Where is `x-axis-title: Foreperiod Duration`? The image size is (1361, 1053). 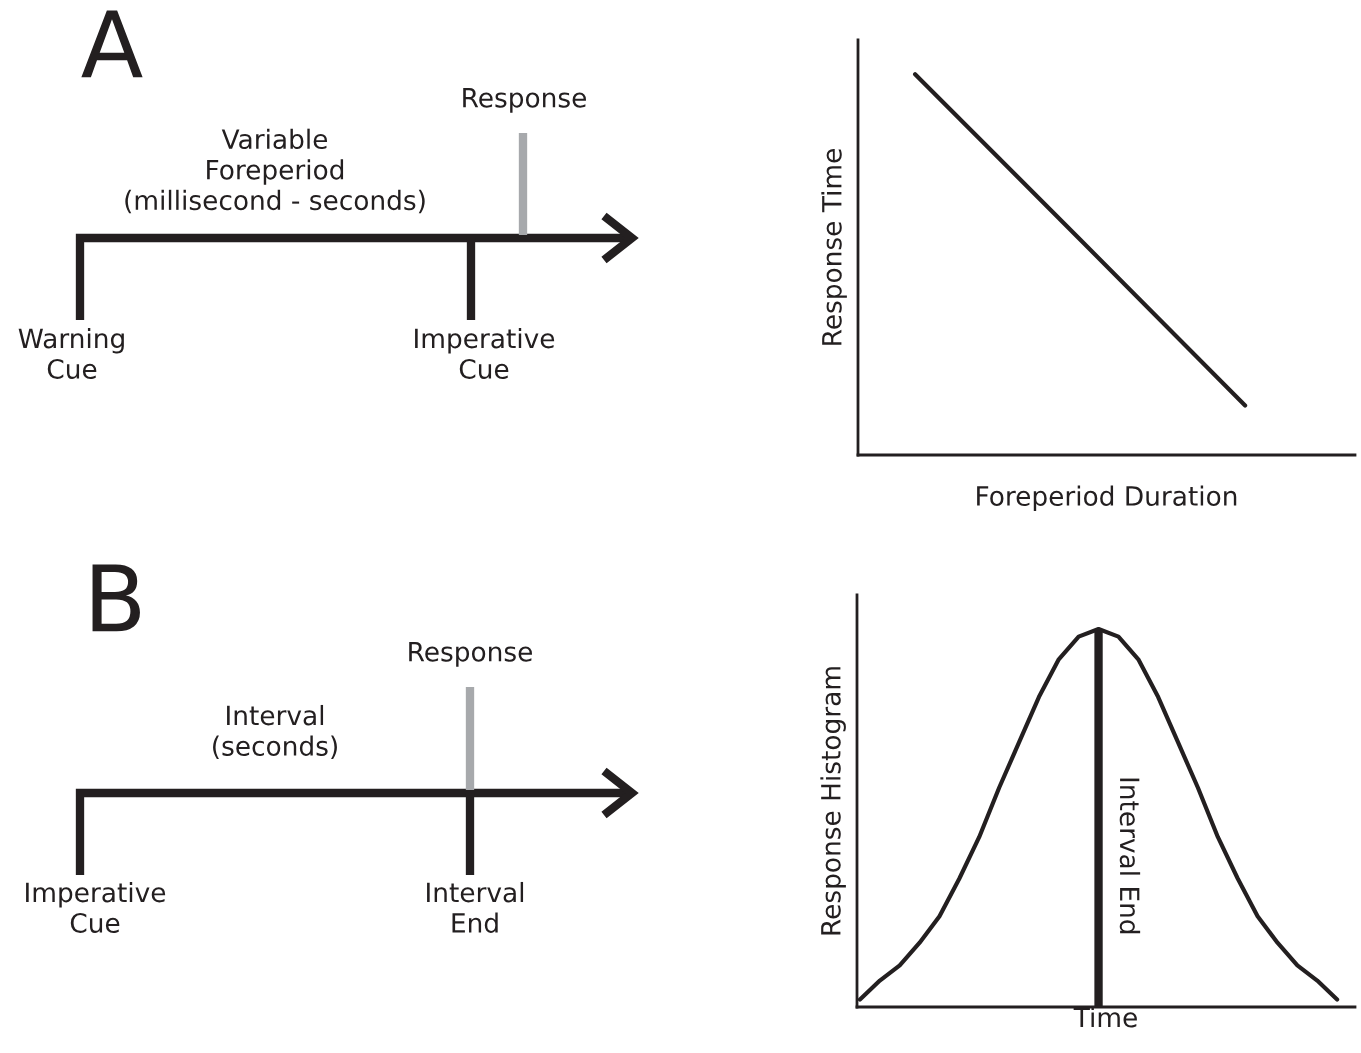 x-axis-title: Foreperiod Duration is located at coordinates (1107, 498).